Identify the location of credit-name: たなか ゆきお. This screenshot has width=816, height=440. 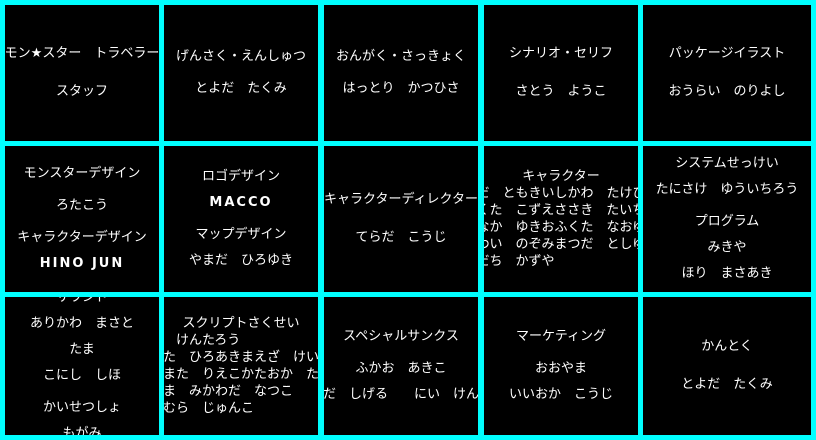
(519, 227).